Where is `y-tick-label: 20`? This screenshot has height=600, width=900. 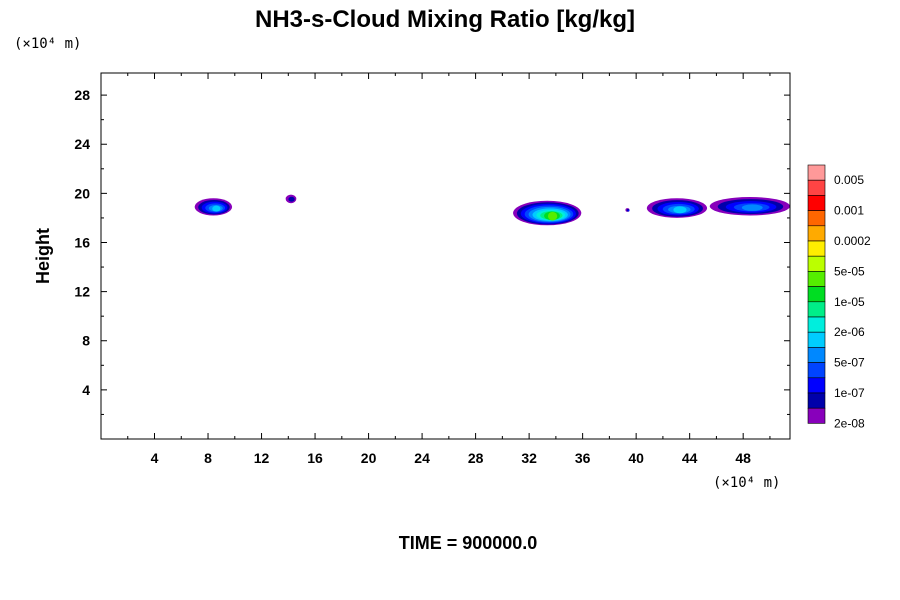 y-tick-label: 20 is located at coordinates (82, 193).